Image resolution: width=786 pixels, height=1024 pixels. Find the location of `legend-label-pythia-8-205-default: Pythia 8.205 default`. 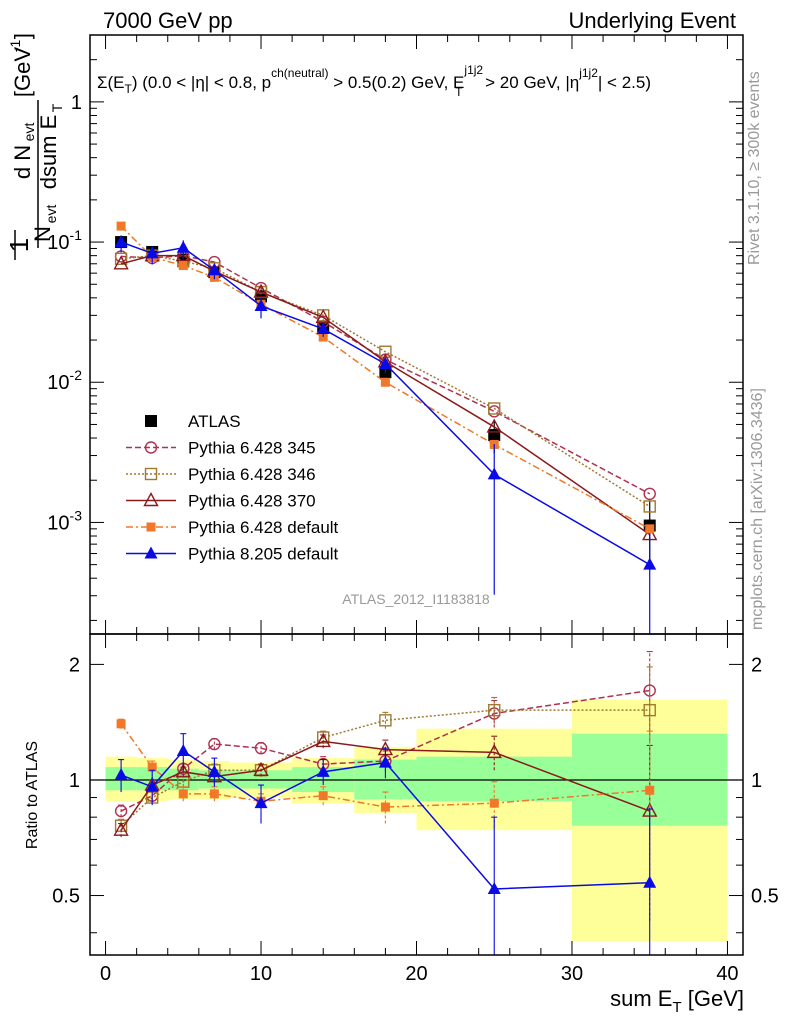

legend-label-pythia-8-205-default: Pythia 8.205 default is located at coordinates (263, 554).